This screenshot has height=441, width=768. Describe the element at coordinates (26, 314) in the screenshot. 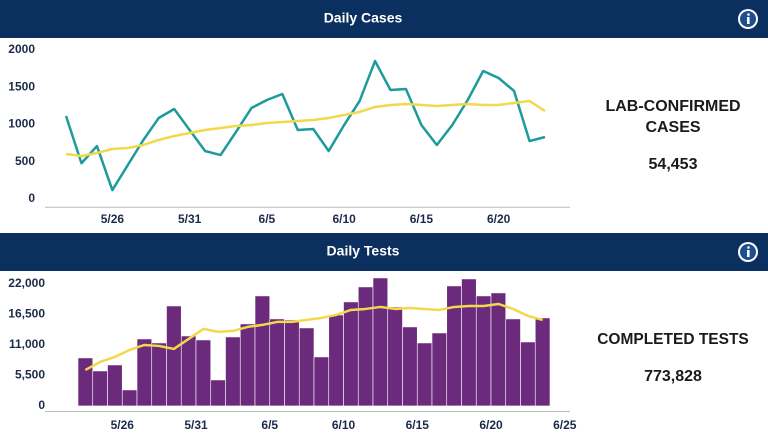

I see `y-tick-label: 16,500` at that location.